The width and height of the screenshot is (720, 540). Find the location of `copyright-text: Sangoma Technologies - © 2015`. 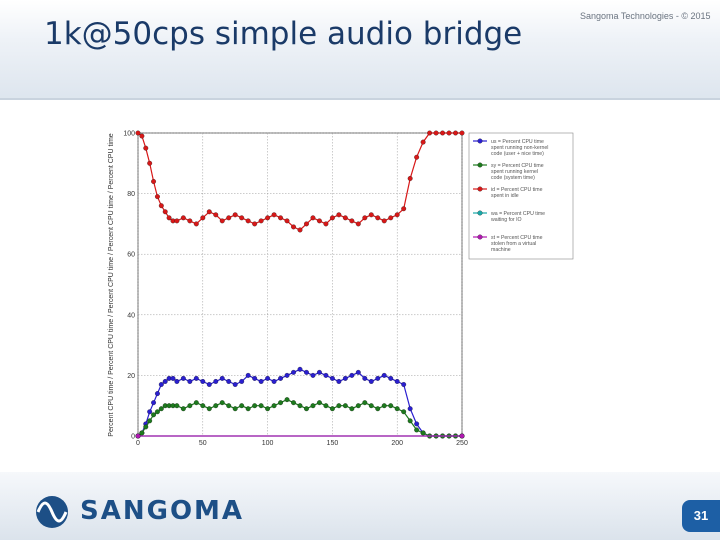

copyright-text: Sangoma Technologies - © 2015 is located at coordinates (645, 16).